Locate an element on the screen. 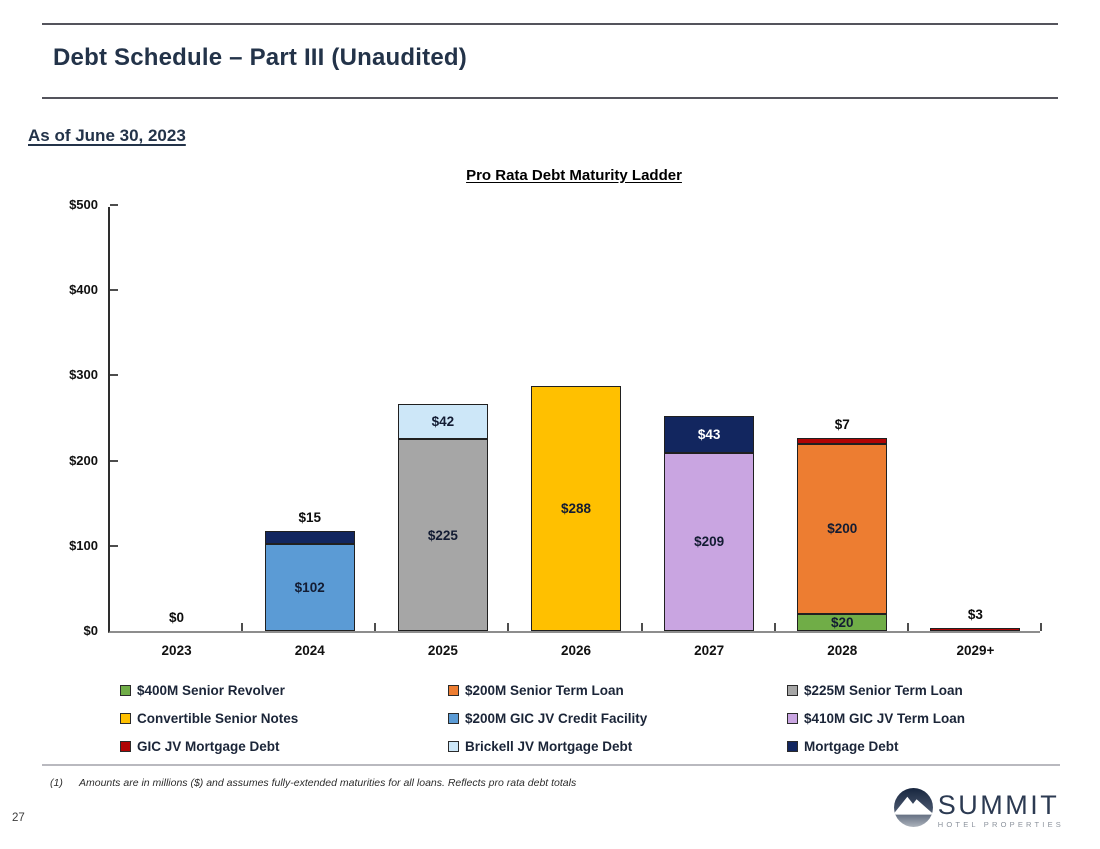  y-axis-label: $400 is located at coordinates (83, 290).